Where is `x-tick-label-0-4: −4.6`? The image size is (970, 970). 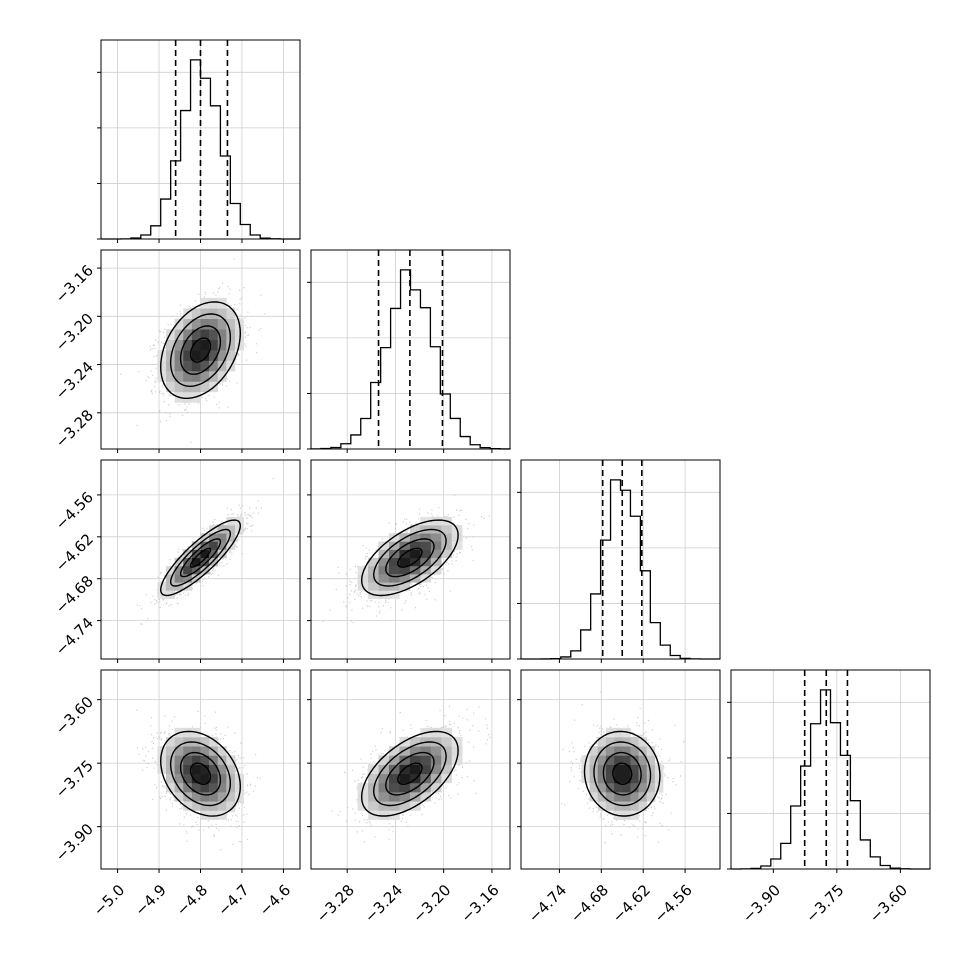
x-tick-label-0-4: −4.6 is located at coordinates (275, 900).